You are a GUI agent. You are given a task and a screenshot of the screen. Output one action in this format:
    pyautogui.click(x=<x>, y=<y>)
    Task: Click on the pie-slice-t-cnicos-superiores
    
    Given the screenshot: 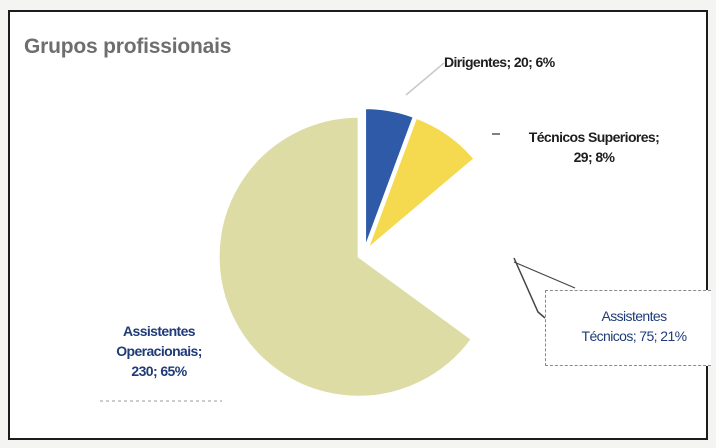 What is the action you would take?
    pyautogui.click(x=420, y=184)
    